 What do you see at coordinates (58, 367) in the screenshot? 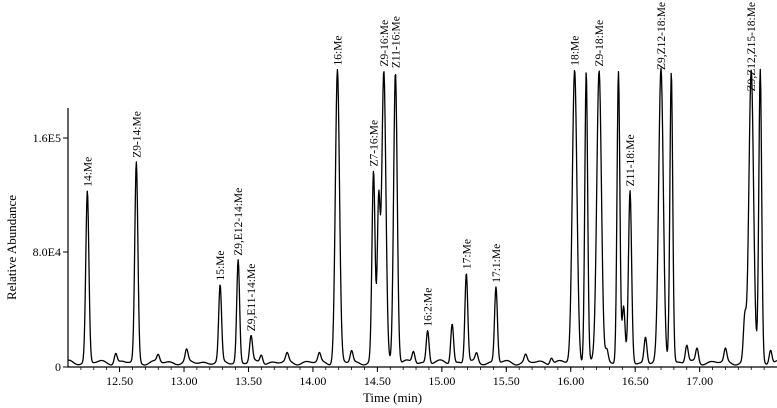
I see `y-tick-label: 0` at bounding box center [58, 367].